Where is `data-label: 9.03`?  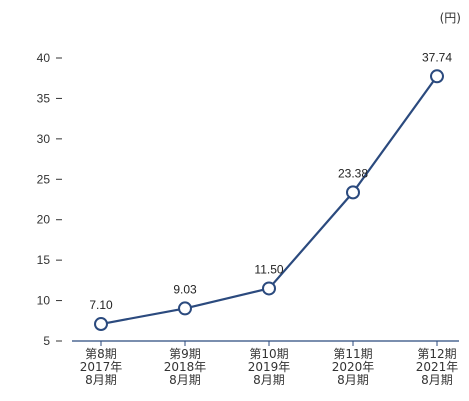
data-label: 9.03 is located at coordinates (185, 289).